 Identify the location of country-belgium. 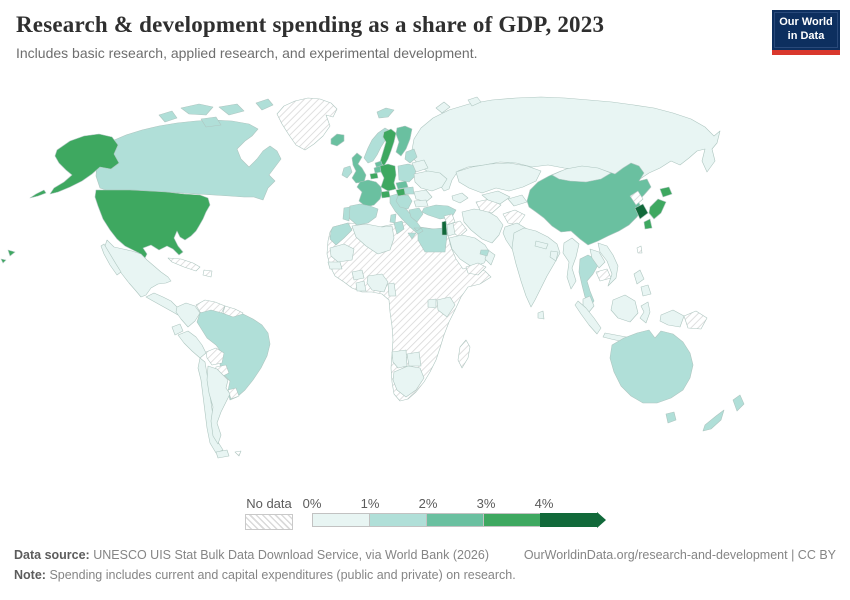
(374, 176).